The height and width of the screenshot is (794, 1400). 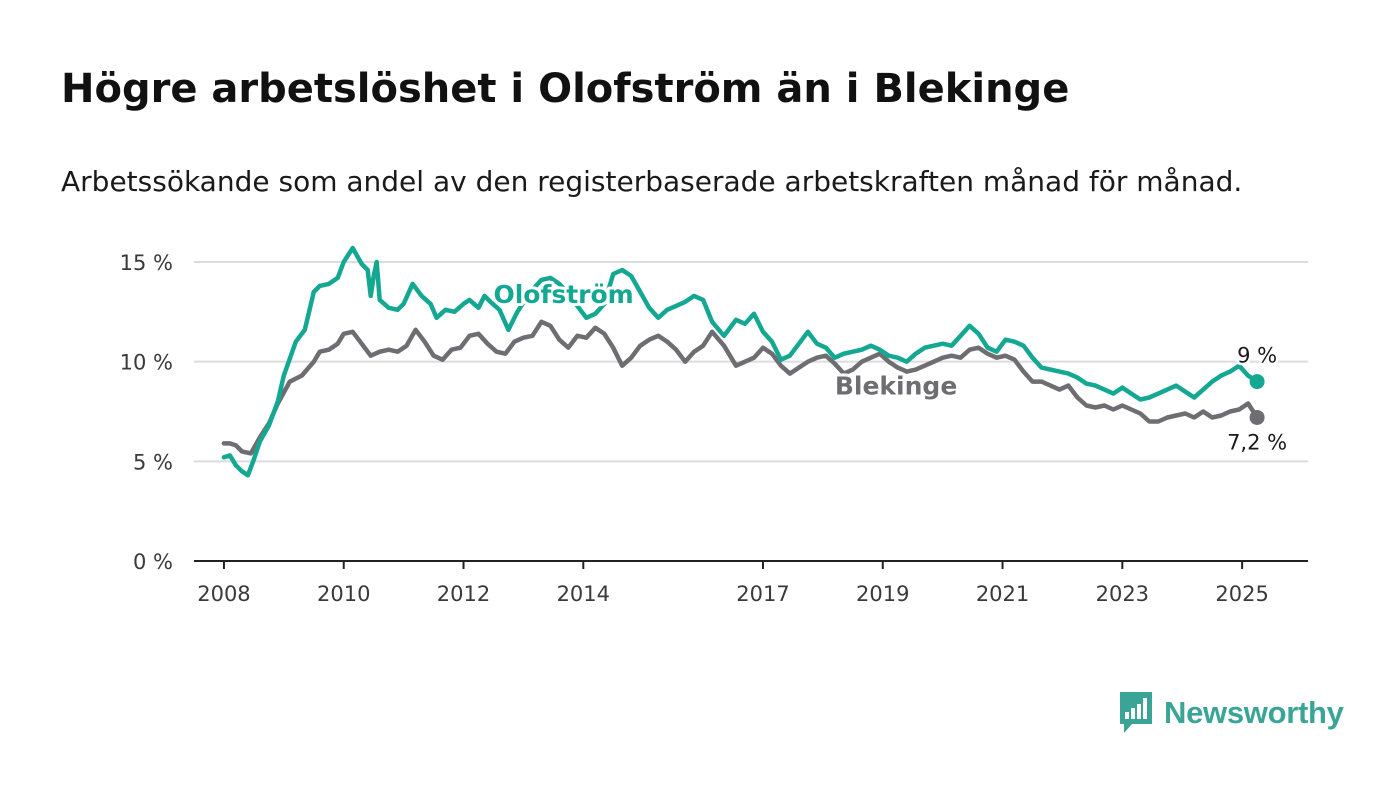 I want to click on x-tick-label: 2012, so click(x=463, y=594).